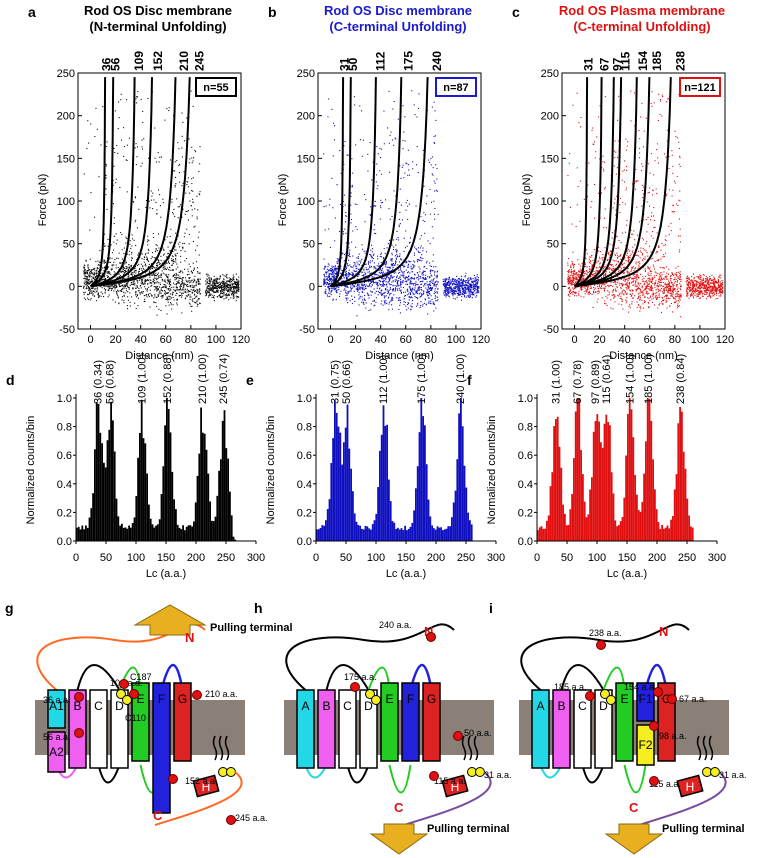 This screenshot has width=760, height=858. What do you see at coordinates (199, 61) in the screenshot?
I see `peak-label: 245` at bounding box center [199, 61].